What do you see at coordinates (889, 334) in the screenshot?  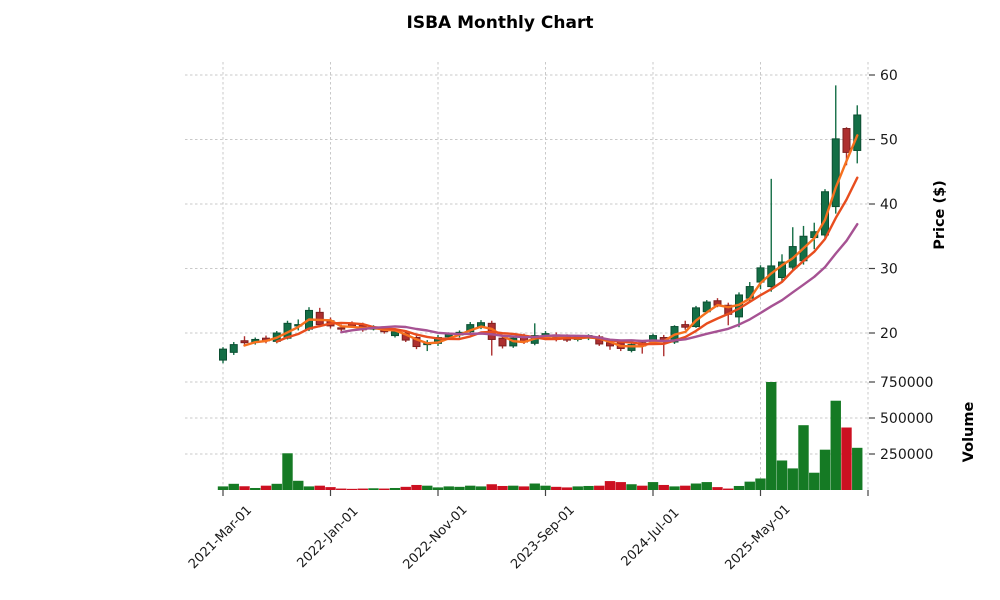 I see `price-tick-label: 20` at bounding box center [889, 334].